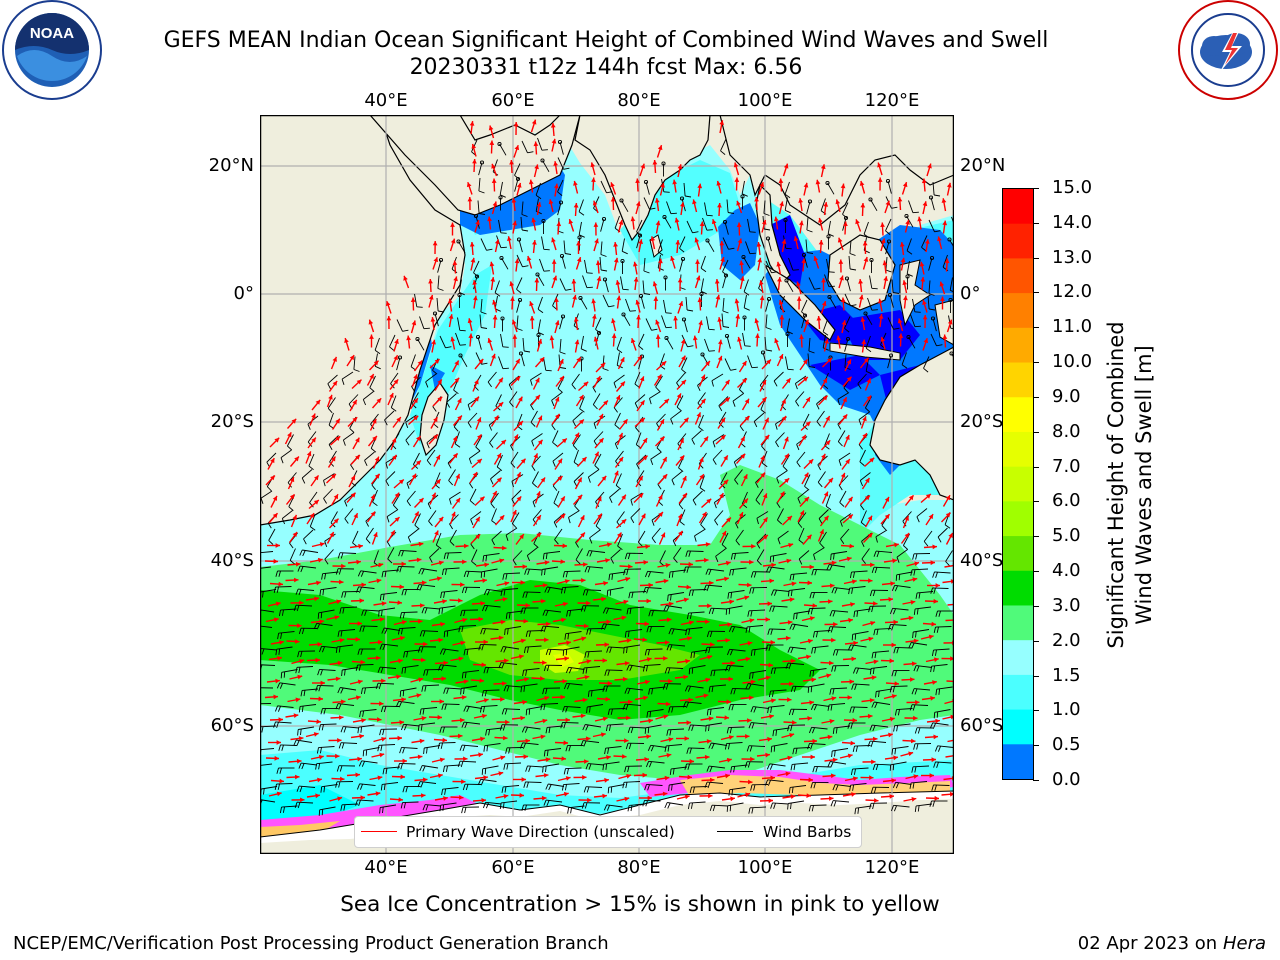 The image size is (1280, 960). What do you see at coordinates (765, 867) in the screenshot?
I see `x-tick-bottom-100e: 100°E` at bounding box center [765, 867].